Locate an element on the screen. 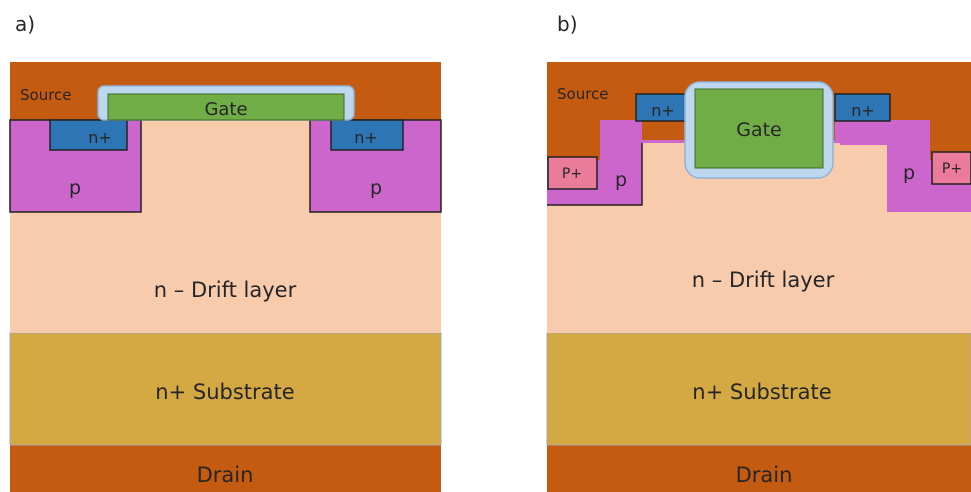 This screenshot has width=971, height=492. panel-a-label: a) is located at coordinates (25, 24).